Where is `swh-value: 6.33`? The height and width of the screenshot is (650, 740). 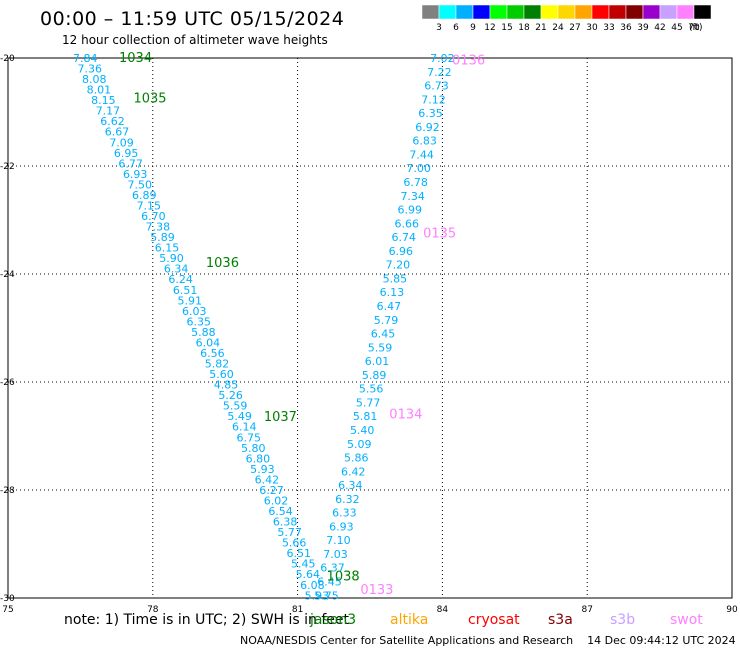 swh-value: 6.33 is located at coordinates (344, 513).